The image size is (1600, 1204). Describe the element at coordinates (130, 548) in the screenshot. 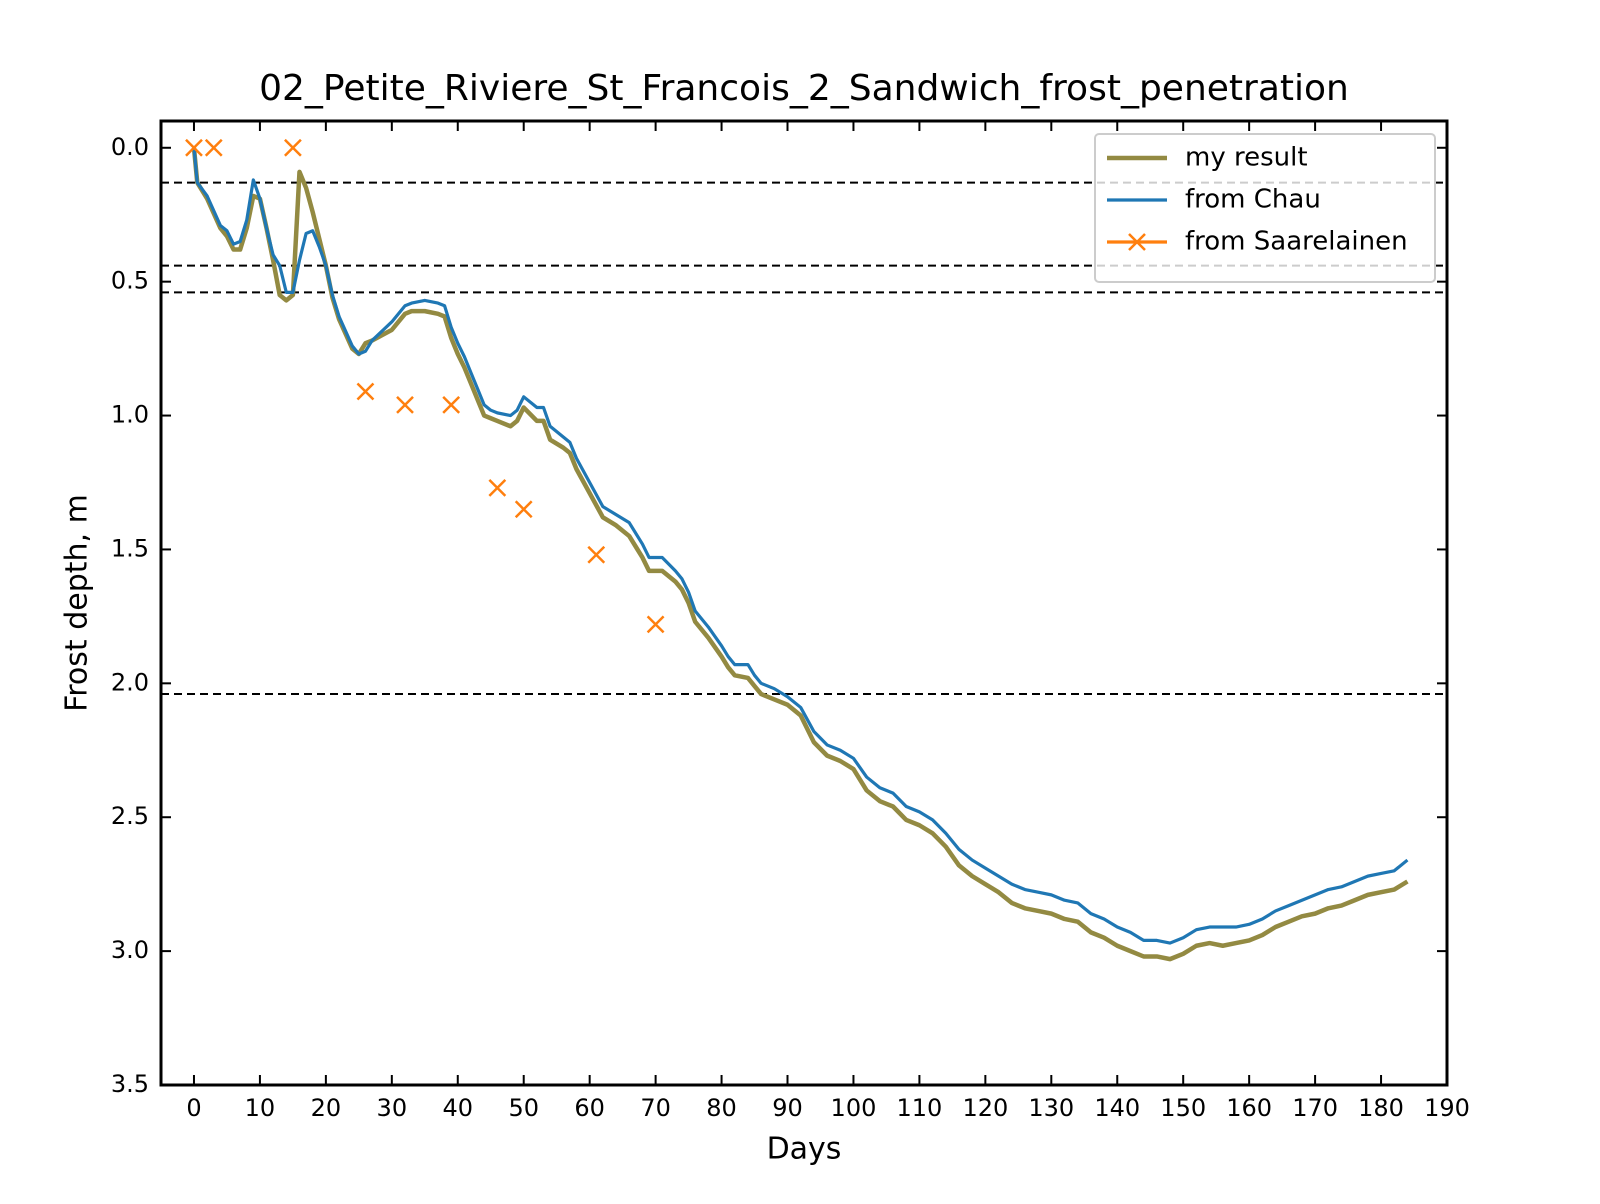

I see `y-tick-label: 1.5` at that location.